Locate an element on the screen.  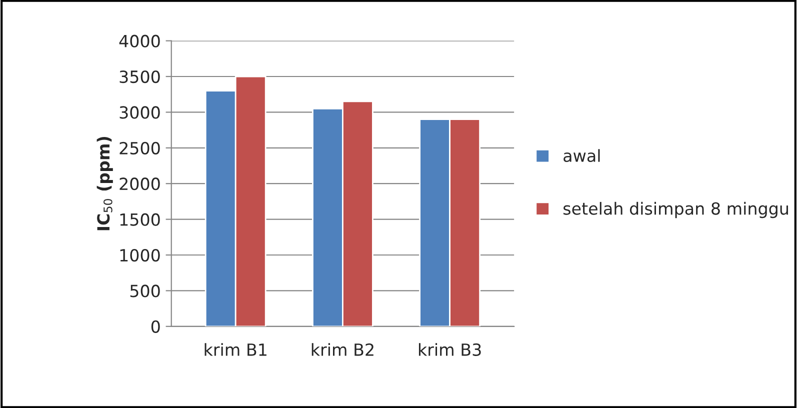
y-tick-label: 2500 is located at coordinates (140, 148).